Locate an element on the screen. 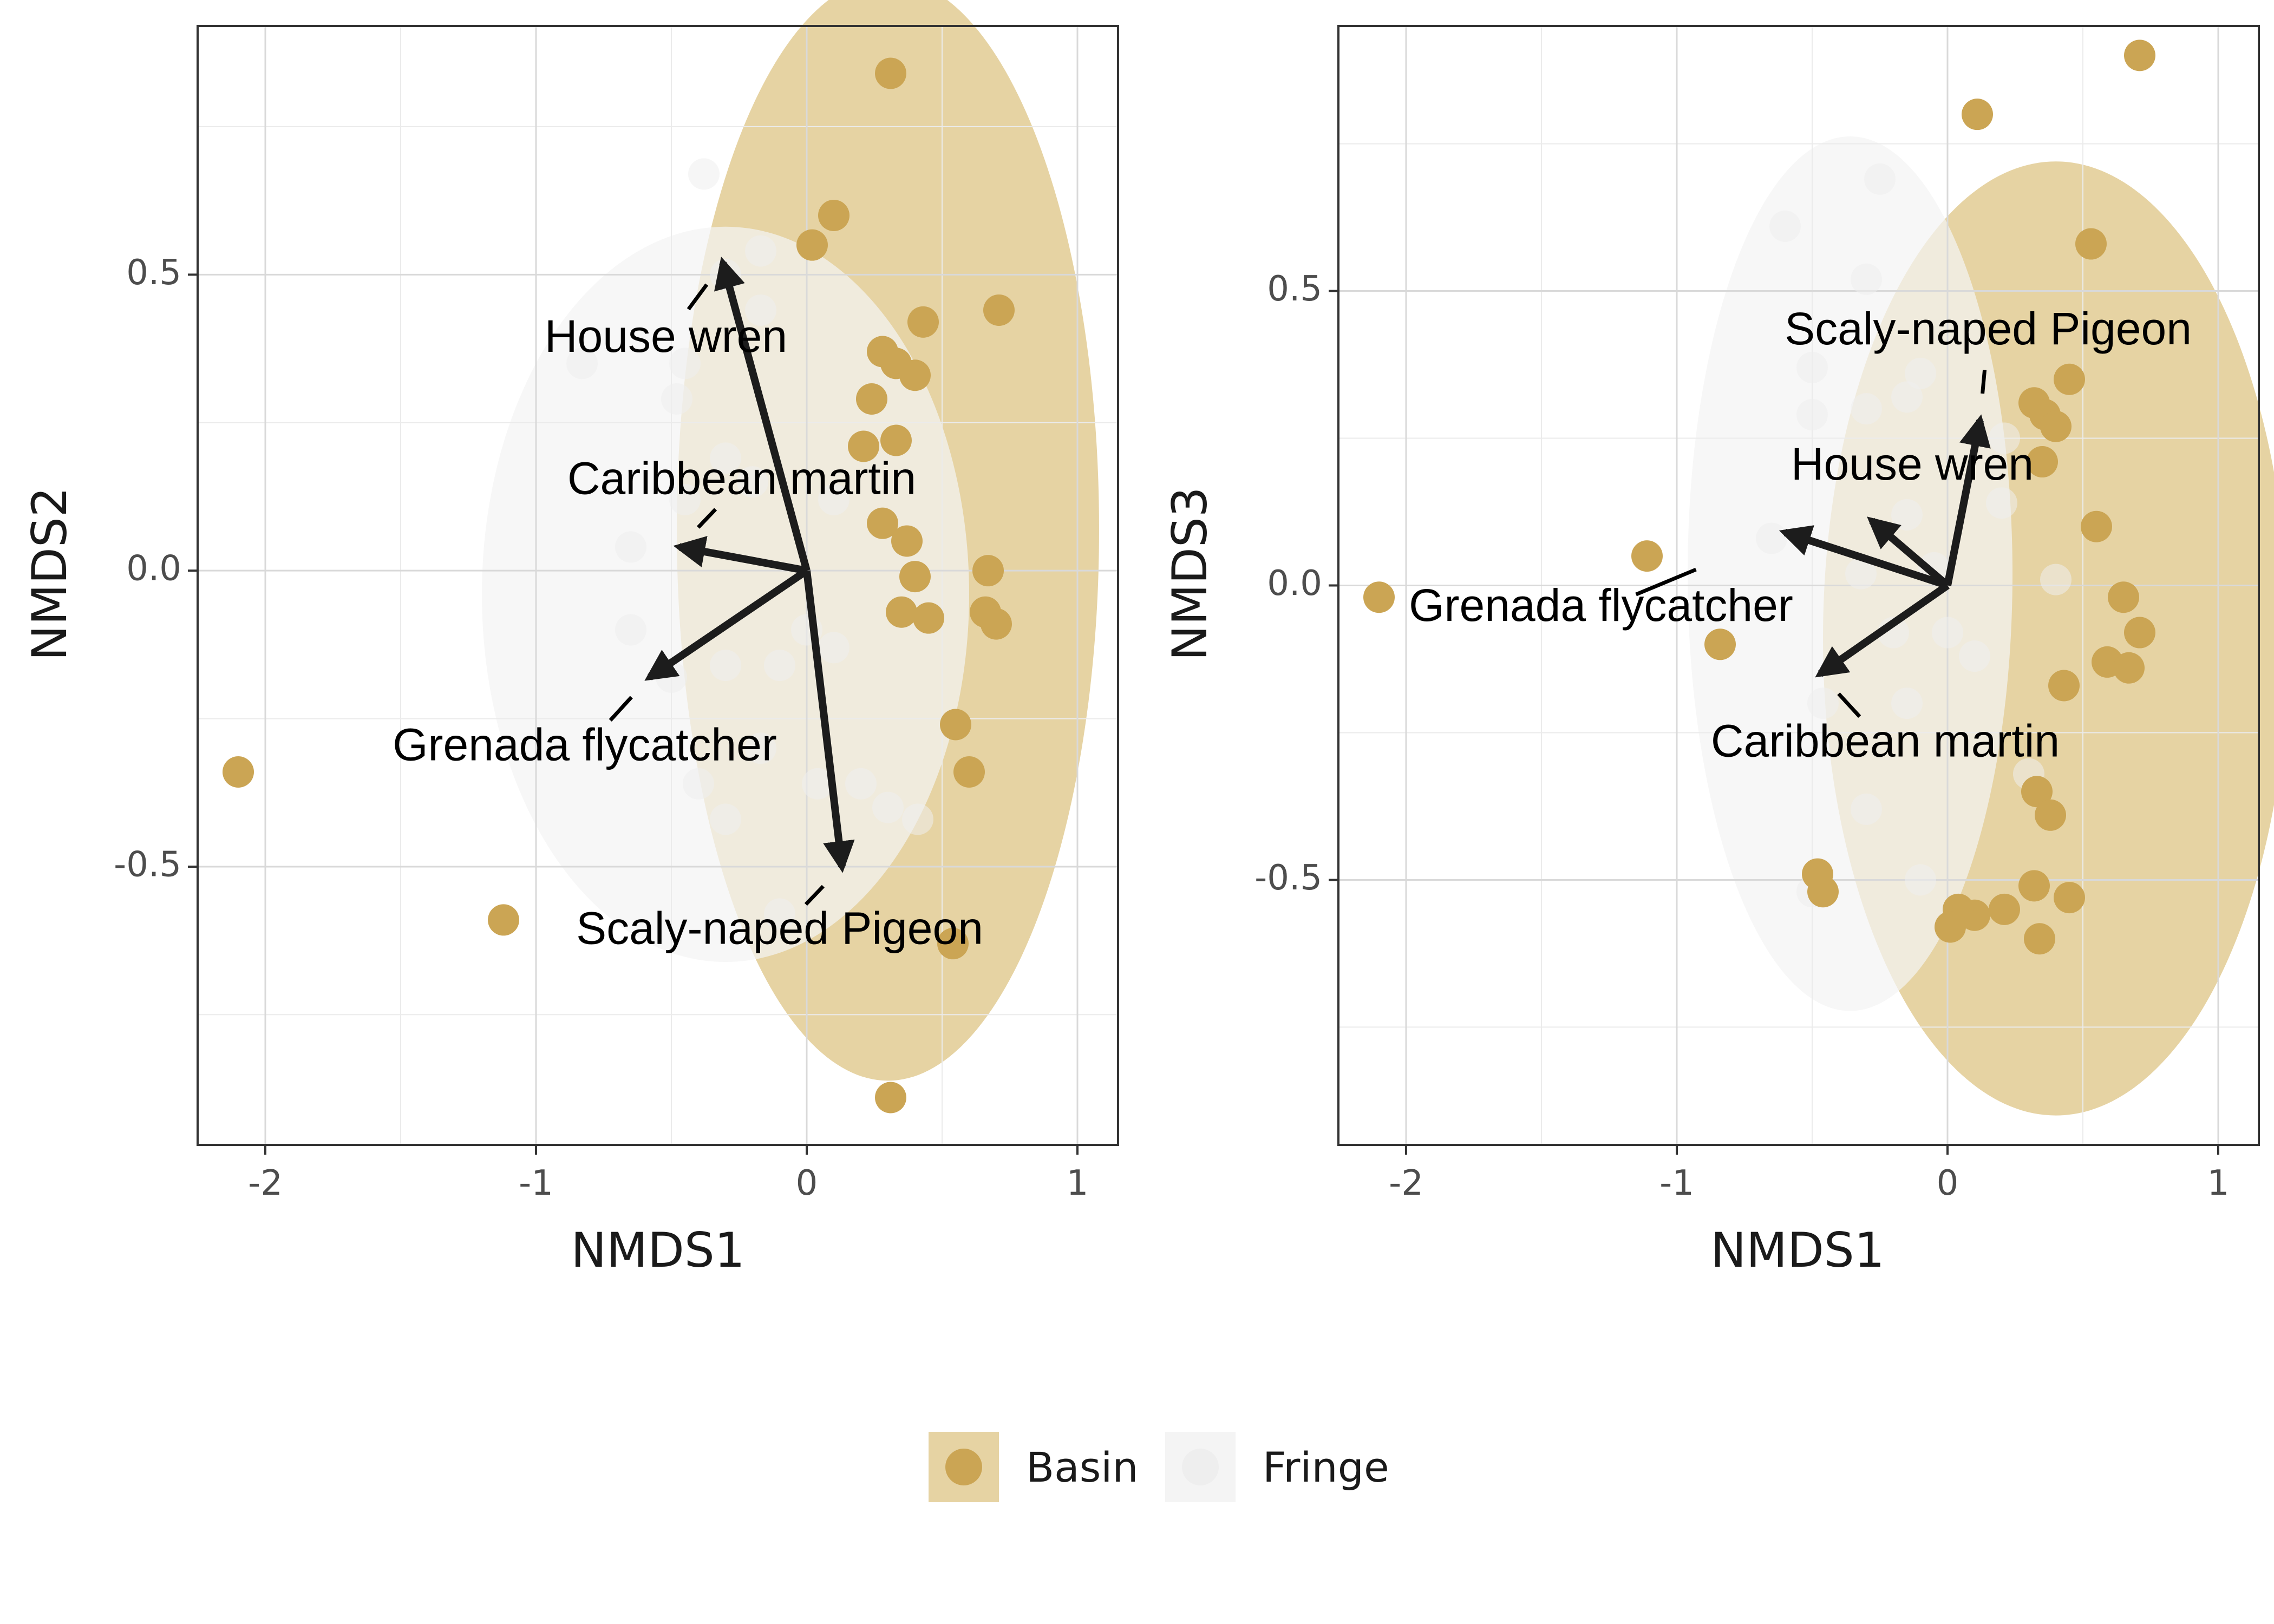  arrow-label-scaly-naped-pigeon: Scaly-naped Pigeon is located at coordinates (780, 927).